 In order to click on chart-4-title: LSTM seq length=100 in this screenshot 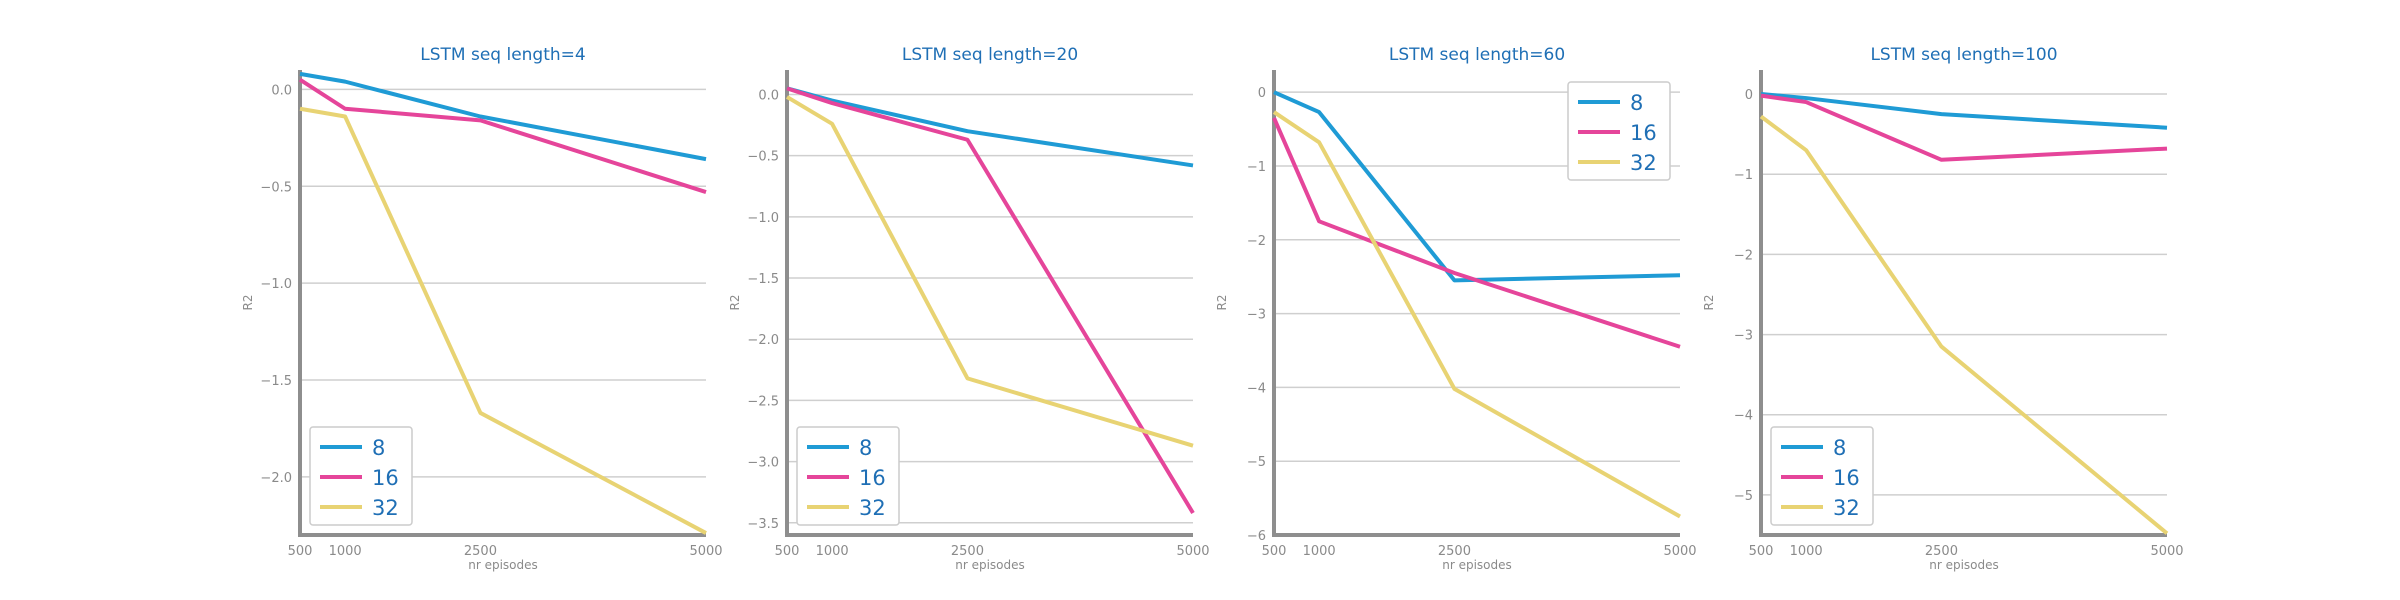, I will do `click(1963, 55)`.